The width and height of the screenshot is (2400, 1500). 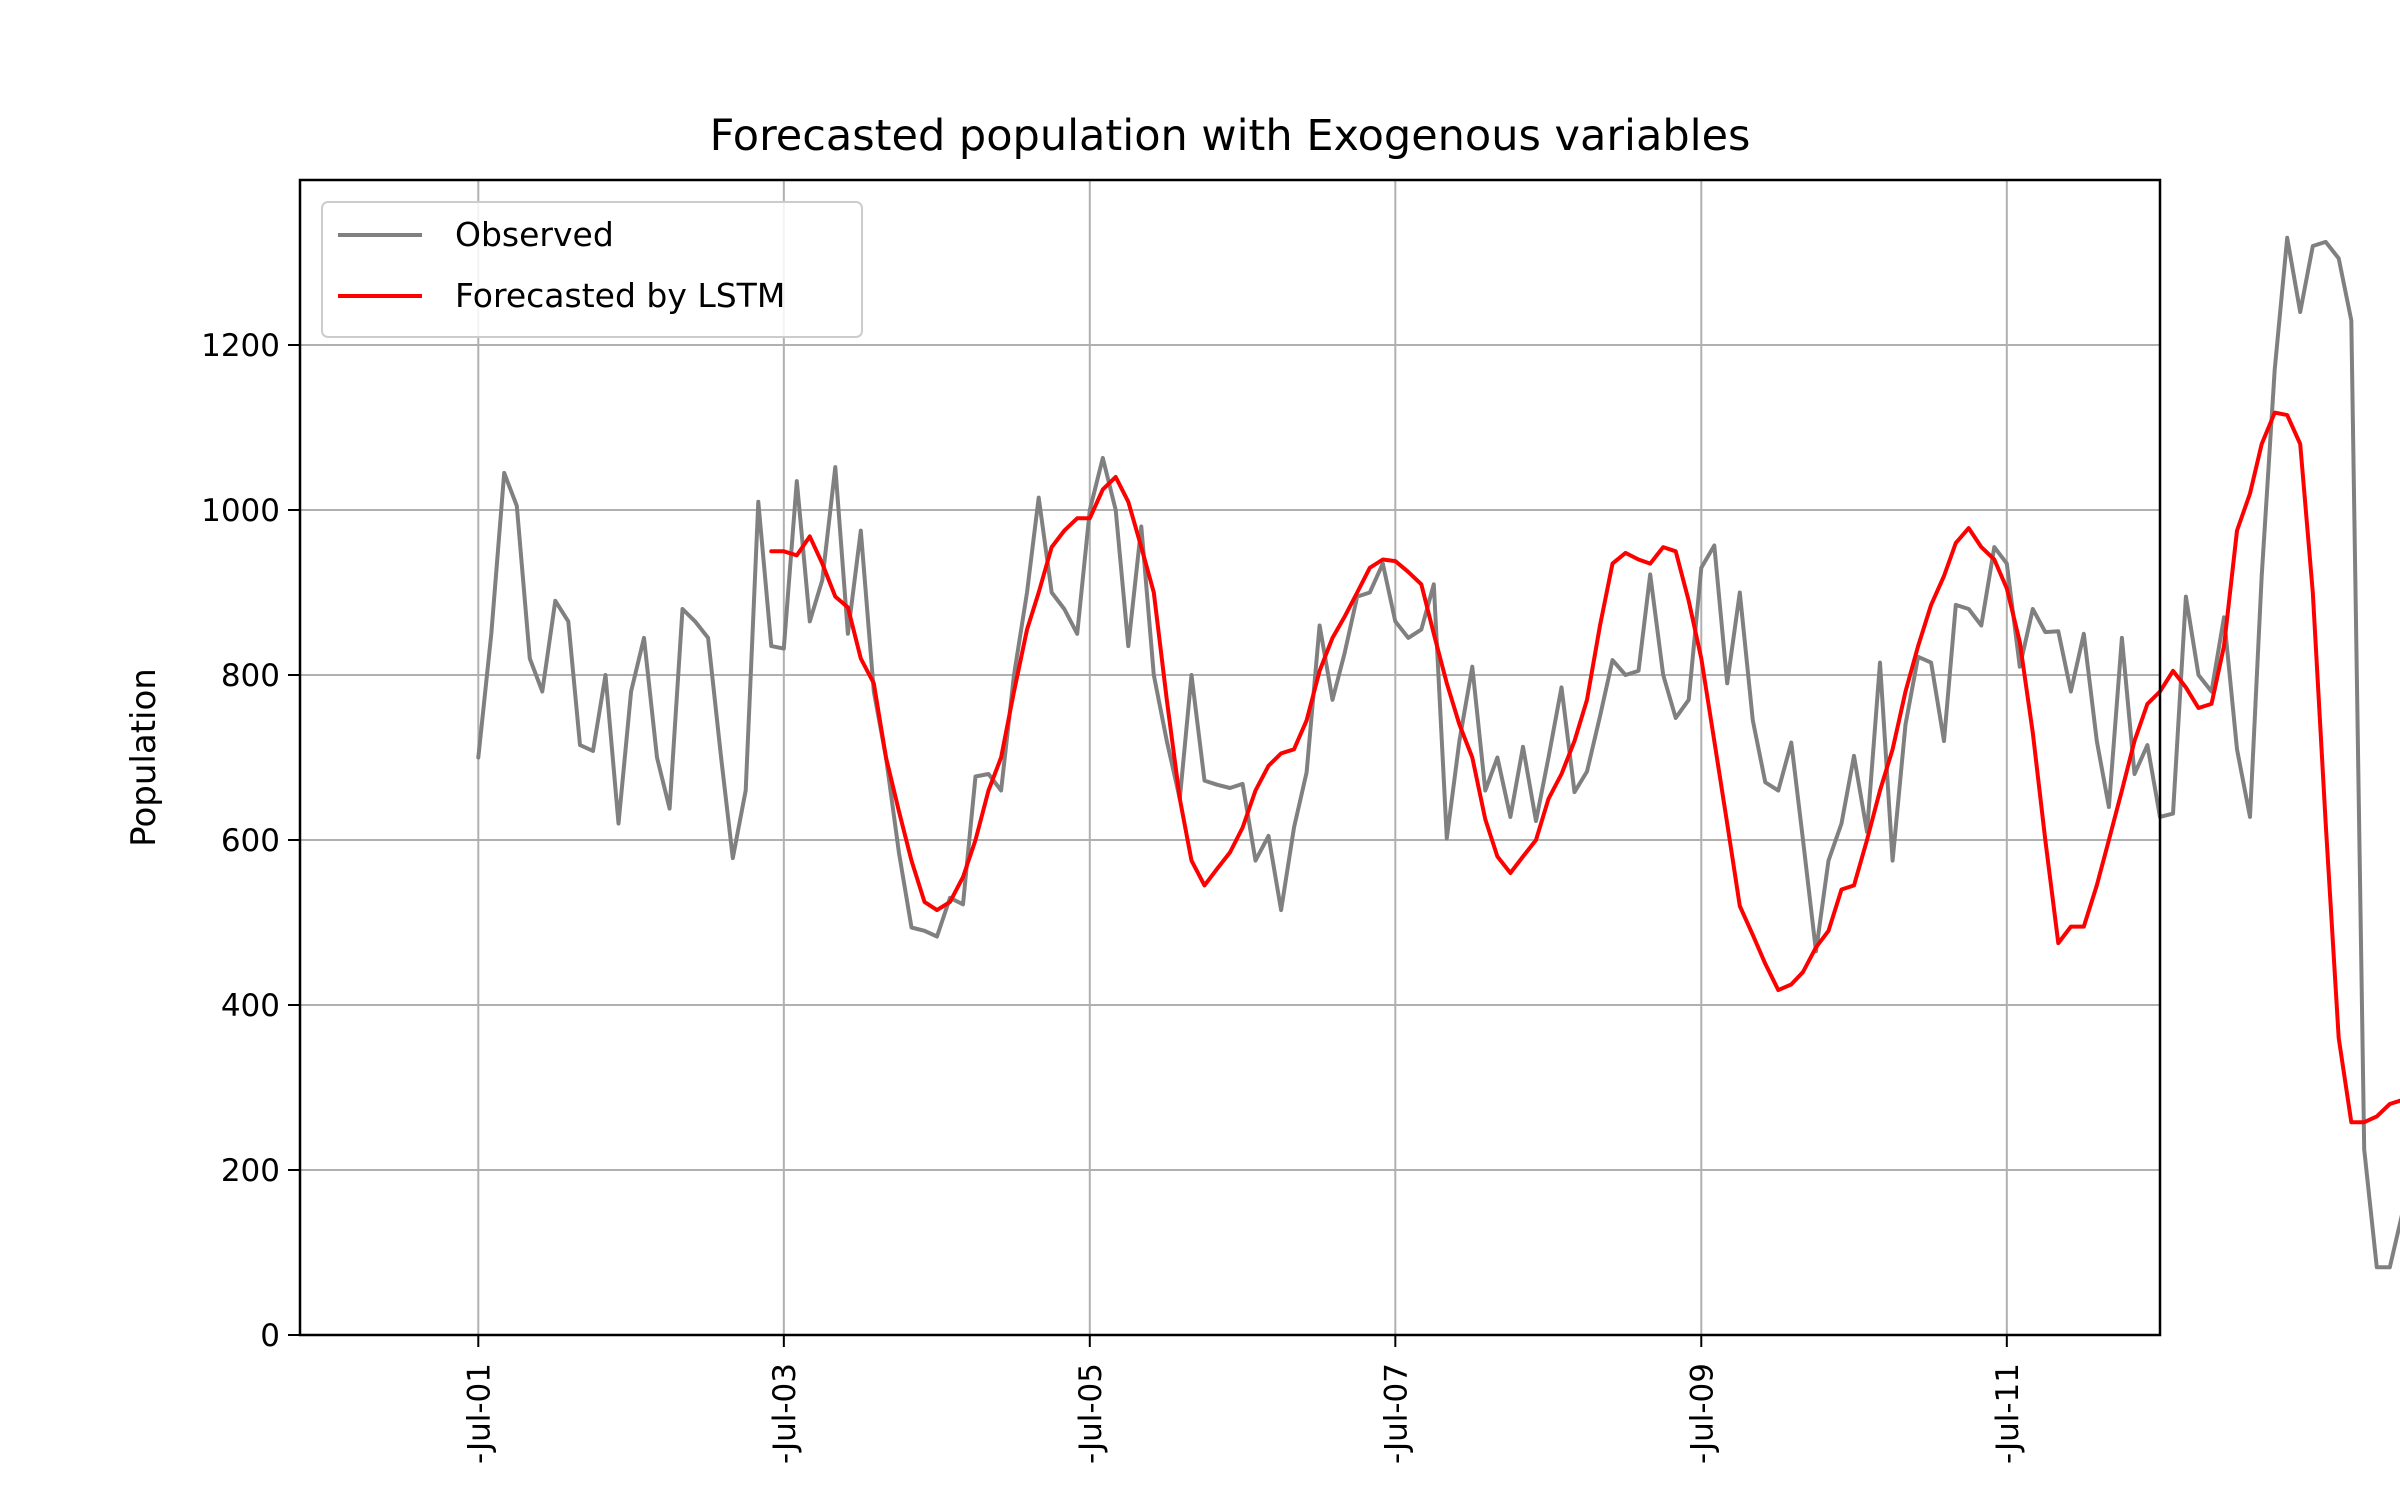 What do you see at coordinates (250, 841) in the screenshot?
I see `y-tick-label: 600` at bounding box center [250, 841].